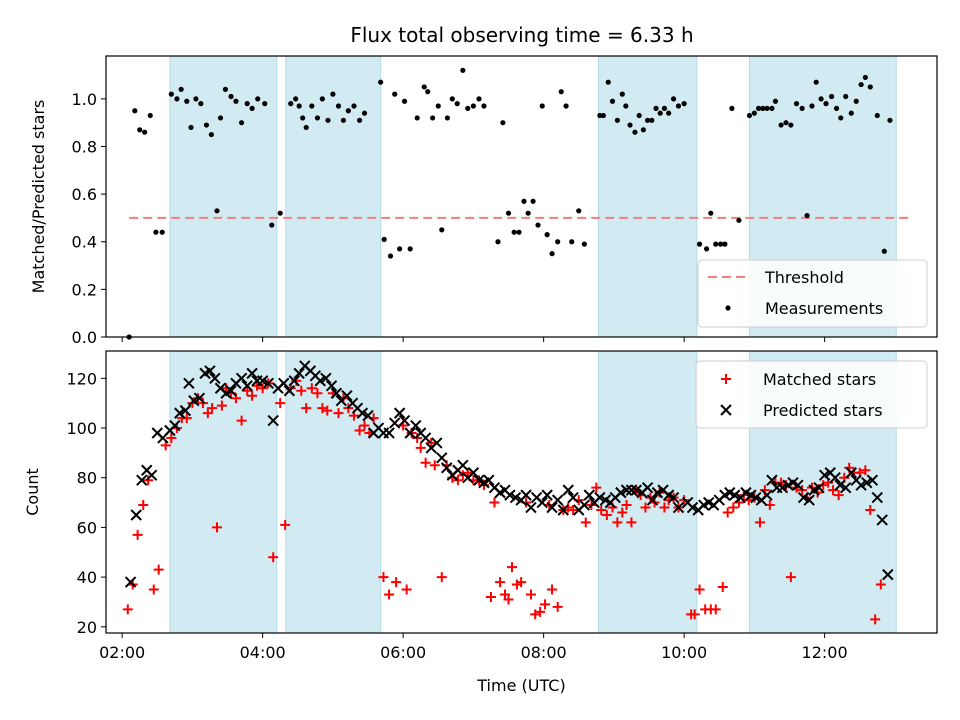 Image resolution: width=960 pixels, height=720 pixels. Describe the element at coordinates (544, 652) in the screenshot. I see `x-tick-label: 08:00` at that location.